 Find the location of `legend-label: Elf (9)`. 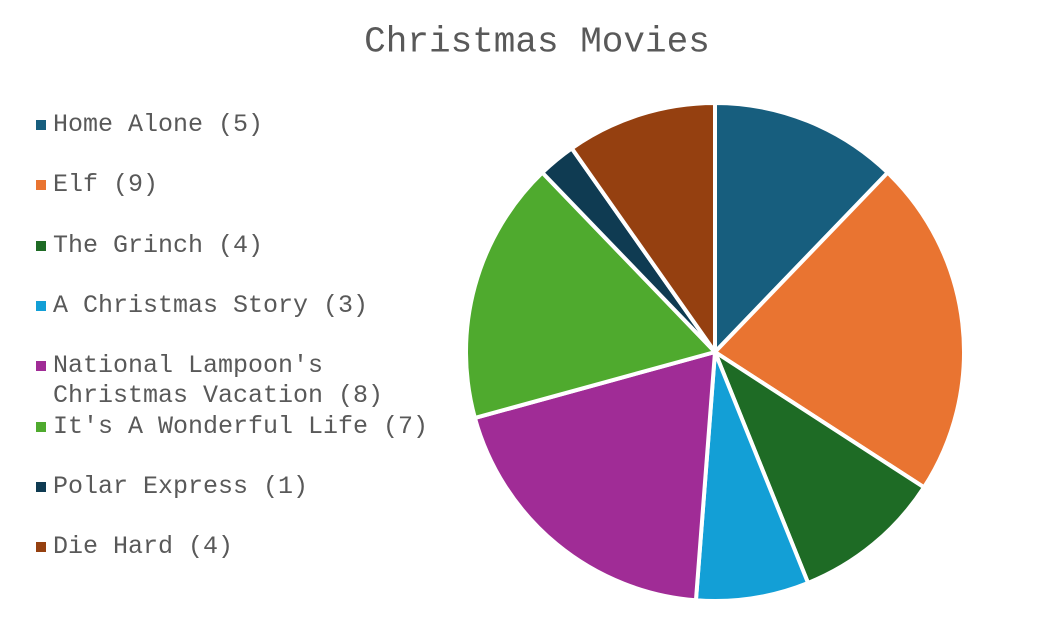

legend-label: Elf (9) is located at coordinates (106, 185).